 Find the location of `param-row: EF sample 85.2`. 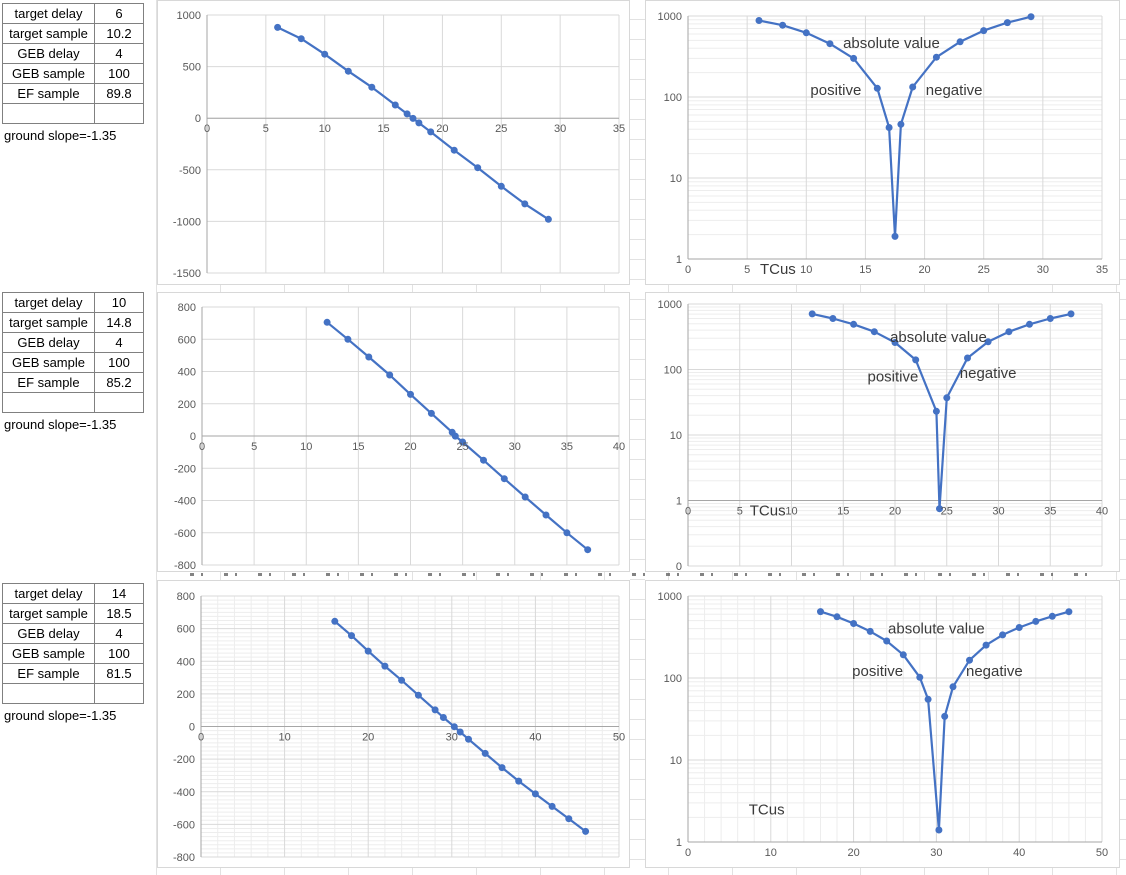

param-row: EF sample 85.2 is located at coordinates (73, 382).